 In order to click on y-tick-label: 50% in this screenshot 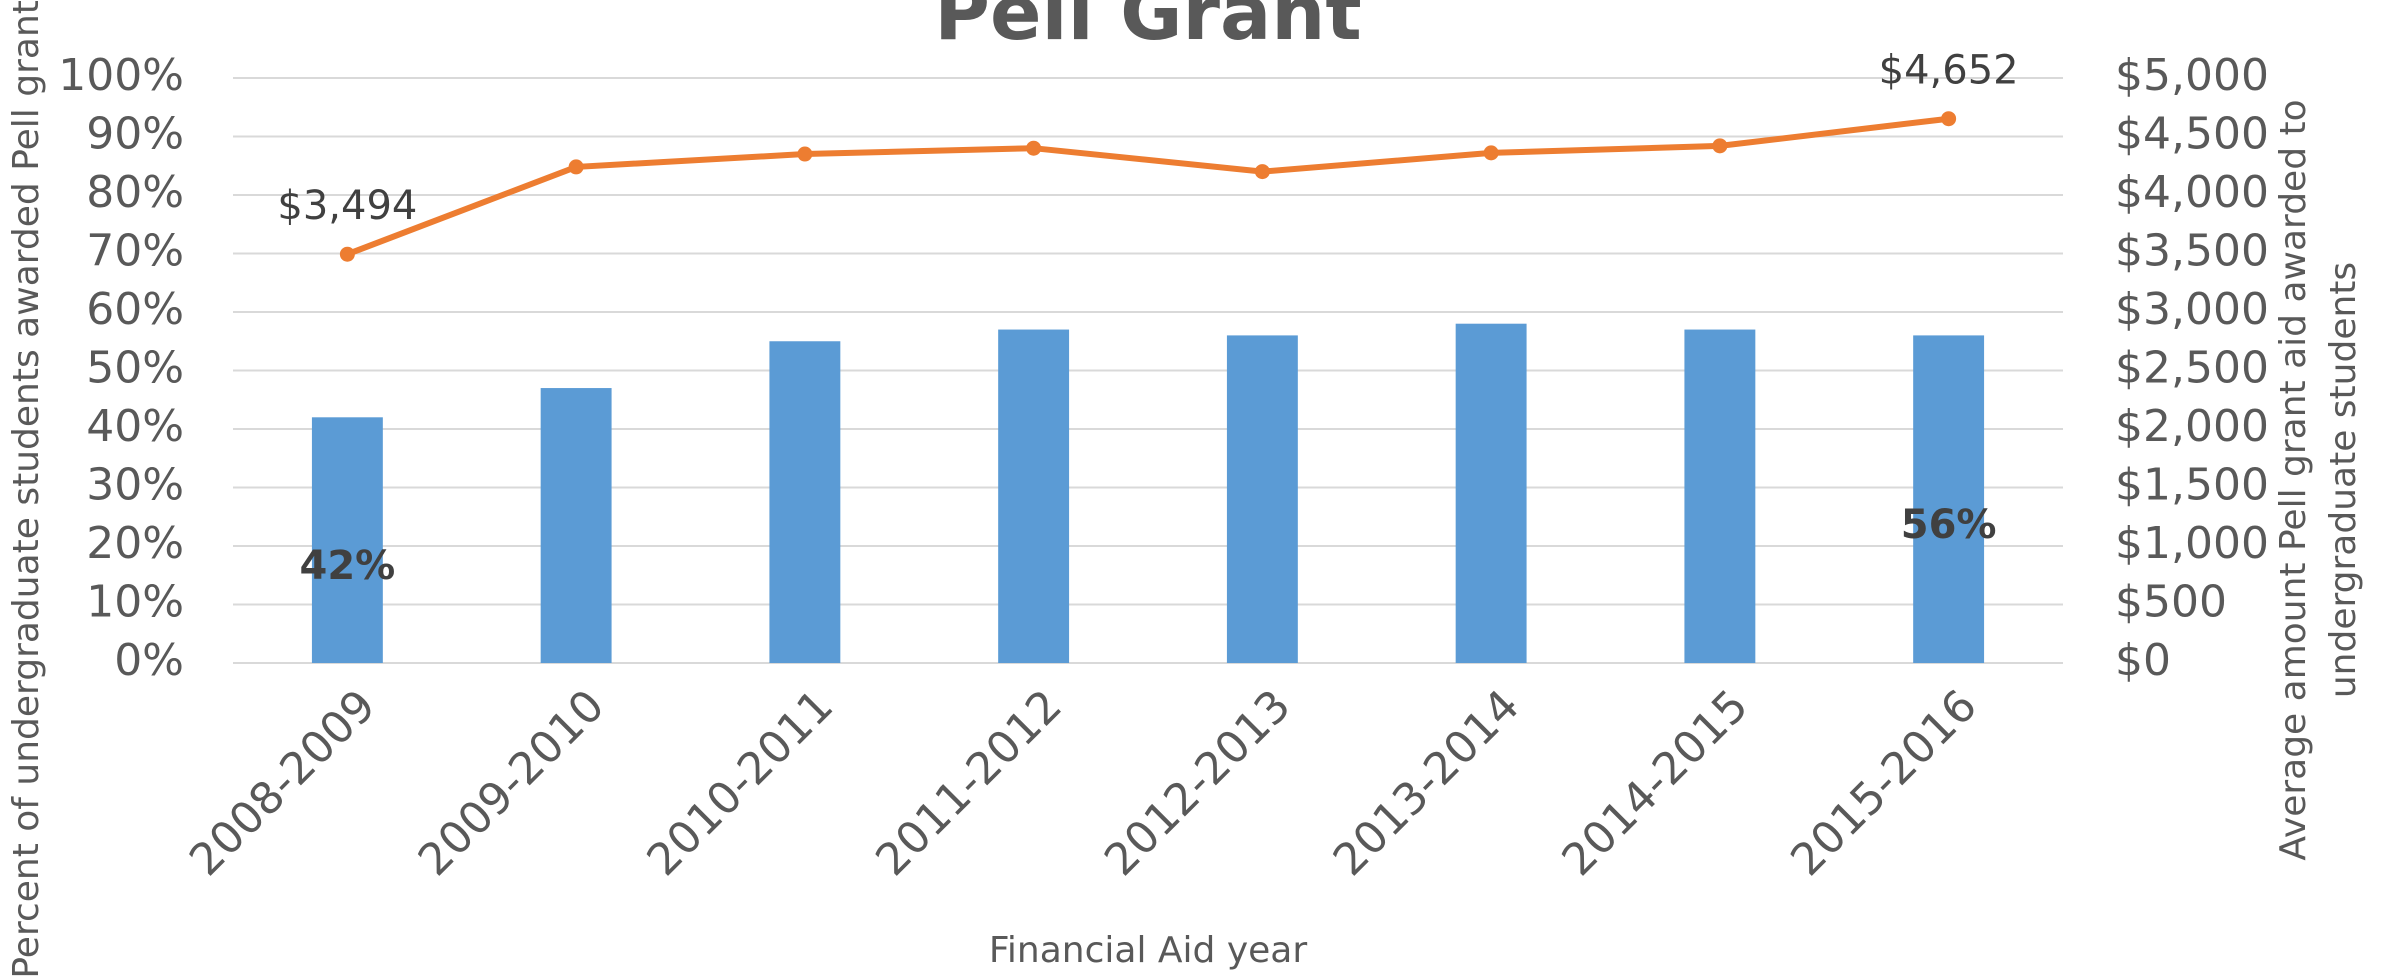, I will do `click(135, 368)`.